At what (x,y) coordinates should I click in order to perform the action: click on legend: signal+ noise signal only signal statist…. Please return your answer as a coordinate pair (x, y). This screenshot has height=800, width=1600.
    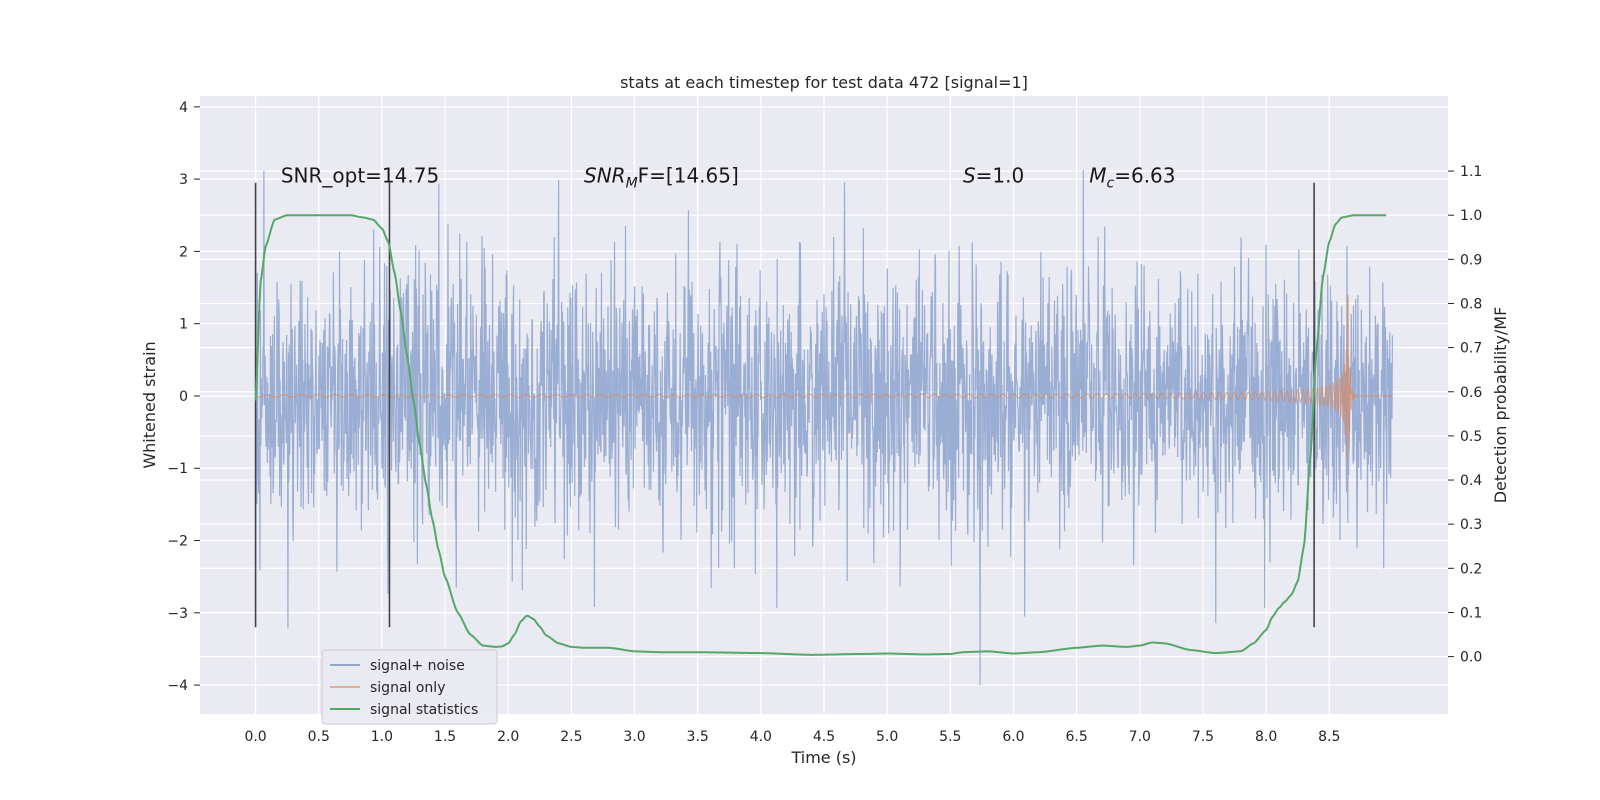
    Looking at the image, I should click on (409, 687).